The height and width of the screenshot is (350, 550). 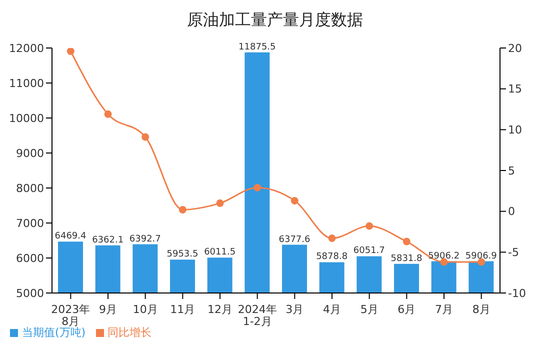 I want to click on data-label: 6011.5, so click(x=220, y=253).